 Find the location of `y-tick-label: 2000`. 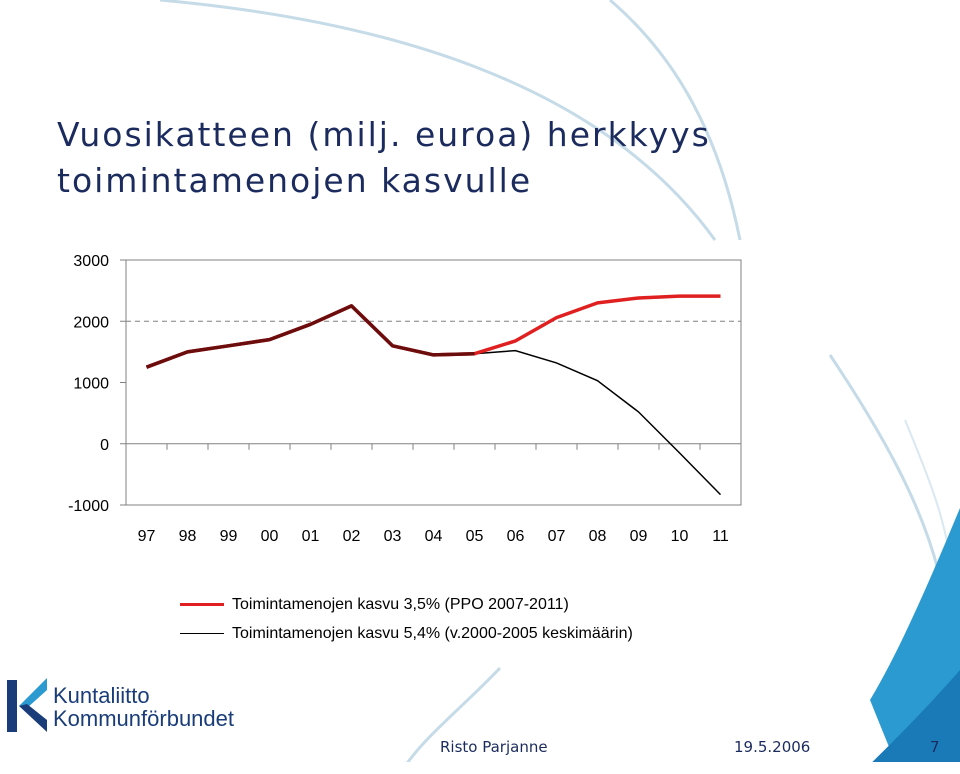

y-tick-label: 2000 is located at coordinates (91, 322).